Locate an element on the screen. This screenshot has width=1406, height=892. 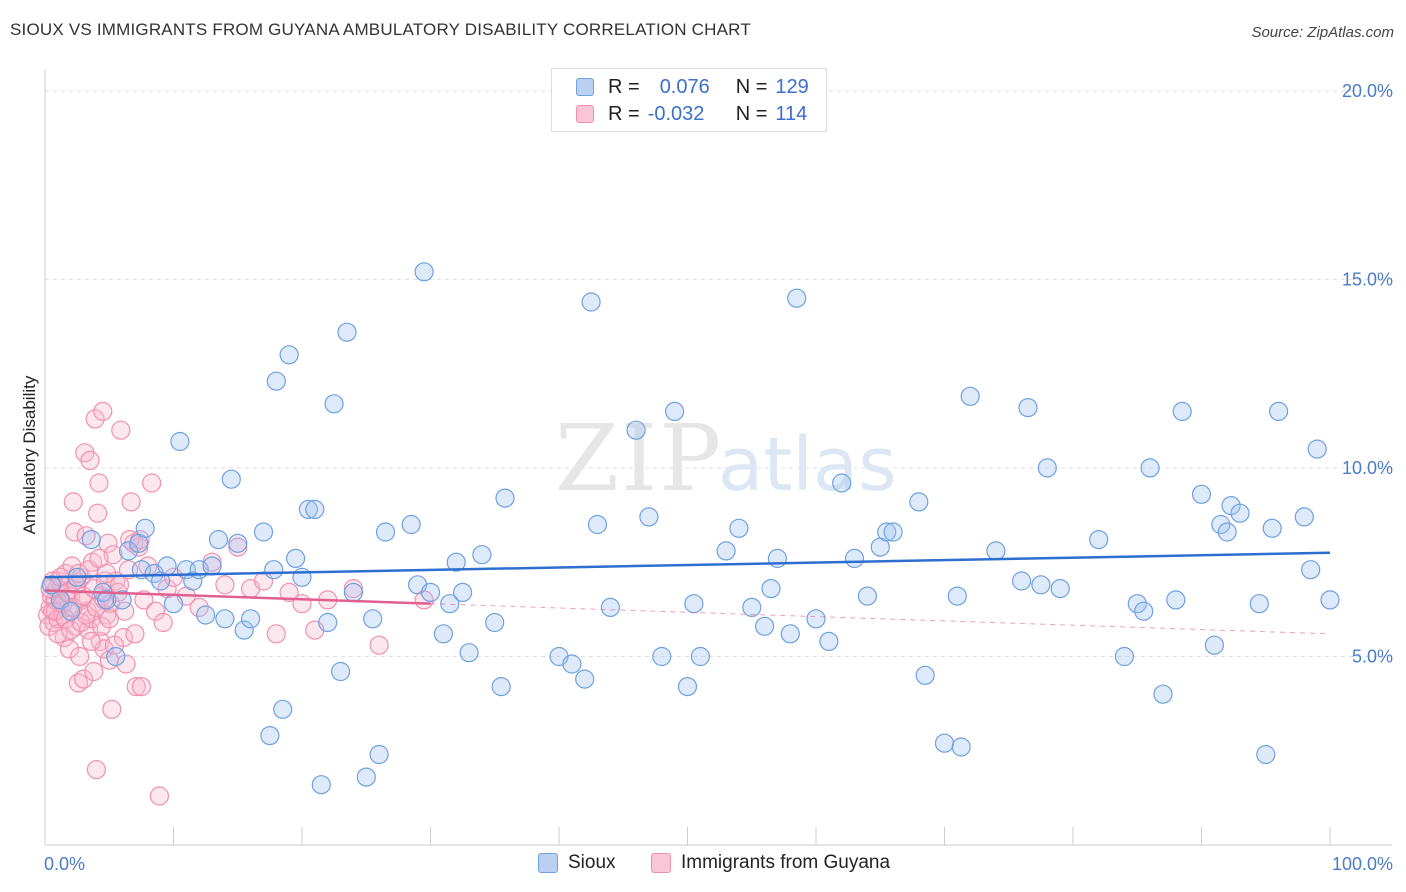
legend-item-guyana: Immigrants from Guyana is located at coordinates (770, 863).